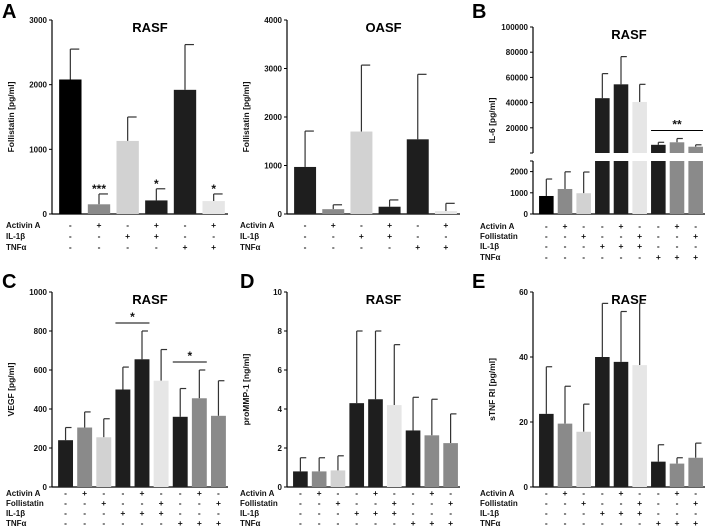 Image resolution: width=708 pixels, height=527 pixels. I want to click on significance-marker: **, so click(677, 125).